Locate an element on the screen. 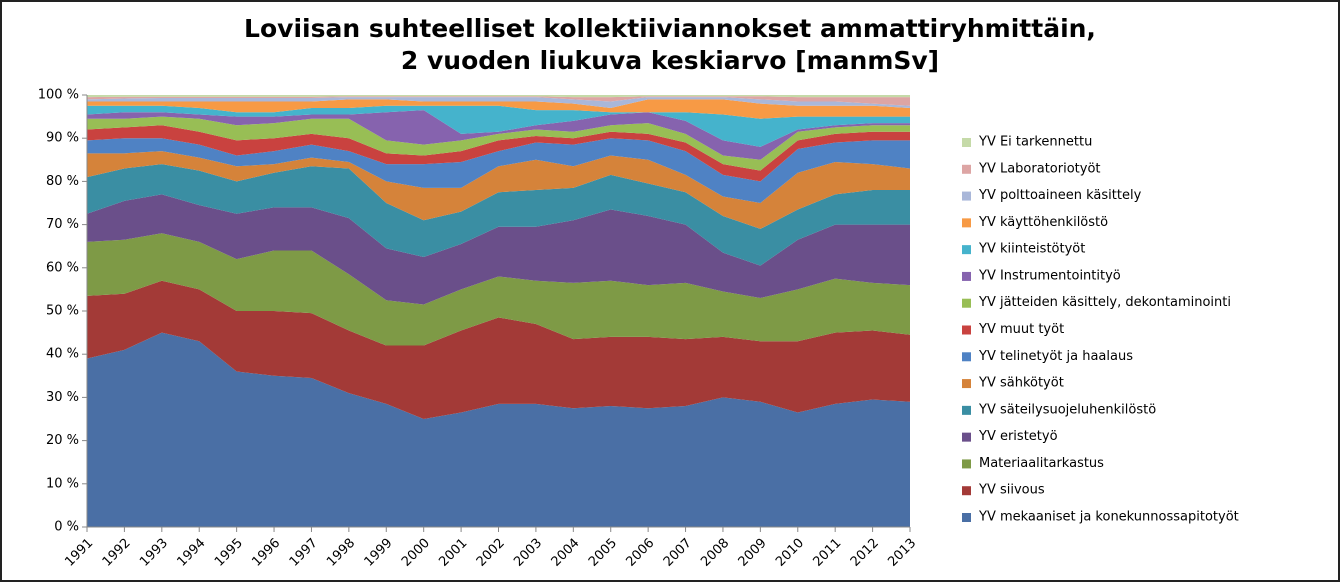 The image size is (1340, 582). legend-label: Materiaalitarkastus is located at coordinates (1041, 463).